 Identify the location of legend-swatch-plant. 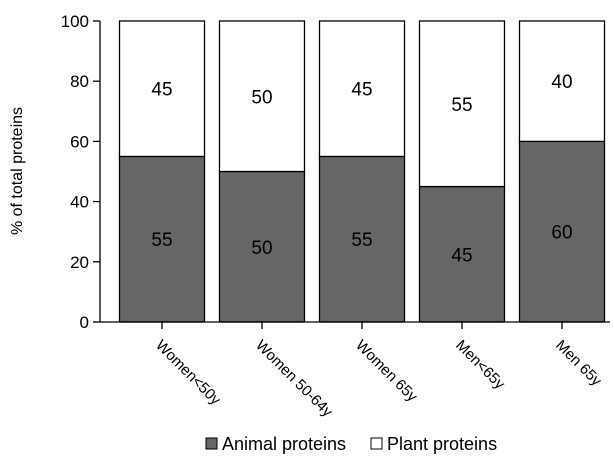
(376, 443).